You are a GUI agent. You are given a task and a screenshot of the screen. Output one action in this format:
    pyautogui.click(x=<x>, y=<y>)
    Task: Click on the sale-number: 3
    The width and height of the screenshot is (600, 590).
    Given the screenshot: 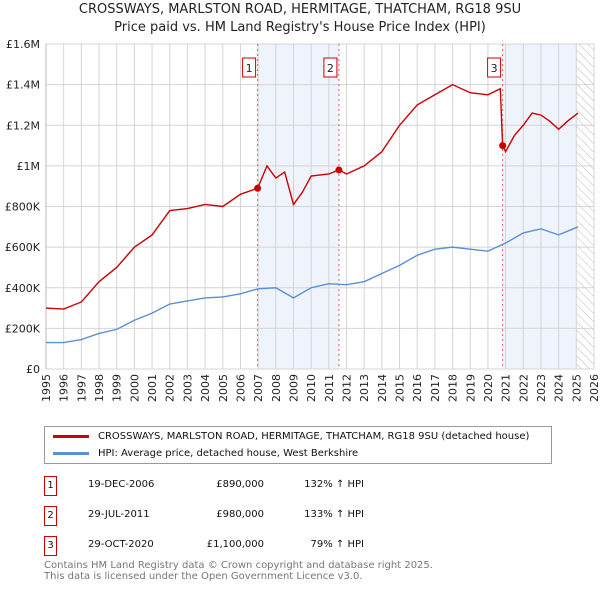 What is the action you would take?
    pyautogui.click(x=50, y=546)
    